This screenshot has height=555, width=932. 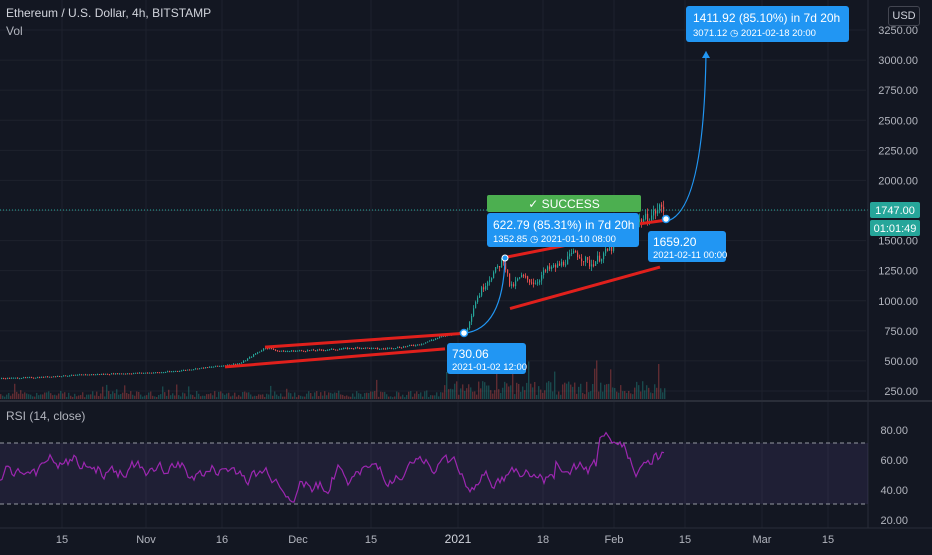 I want to click on point-c-marker, so click(x=505, y=258).